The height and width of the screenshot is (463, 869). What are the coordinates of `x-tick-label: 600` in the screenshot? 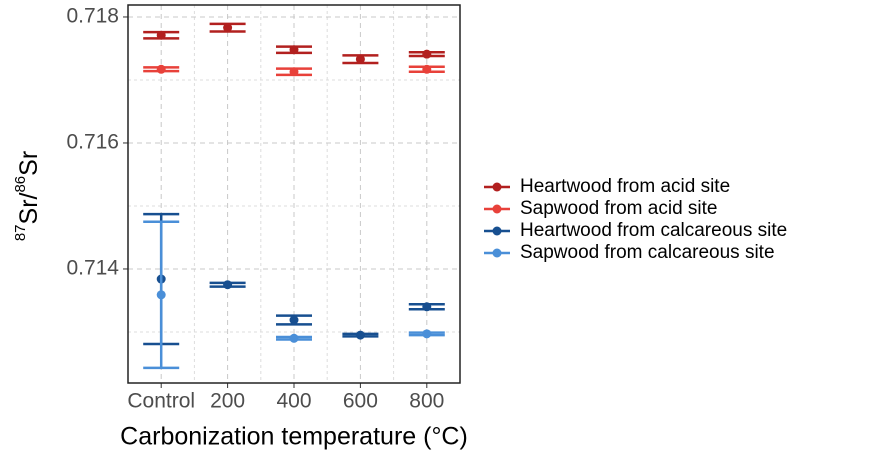 It's located at (360, 401).